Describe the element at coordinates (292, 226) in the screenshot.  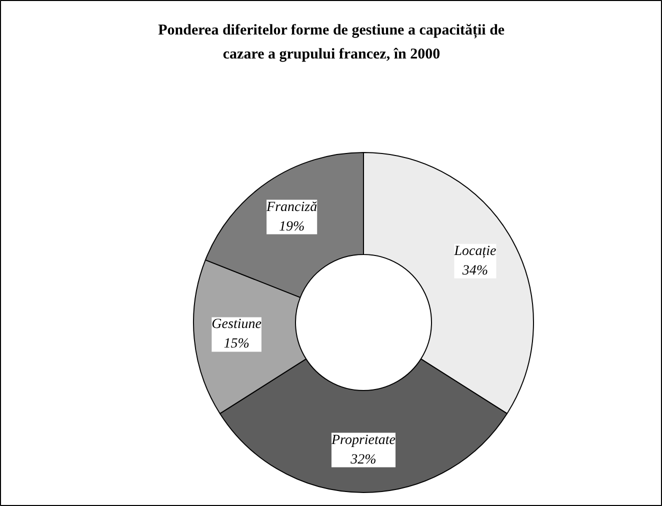
I see `data-label: 19%` at that location.